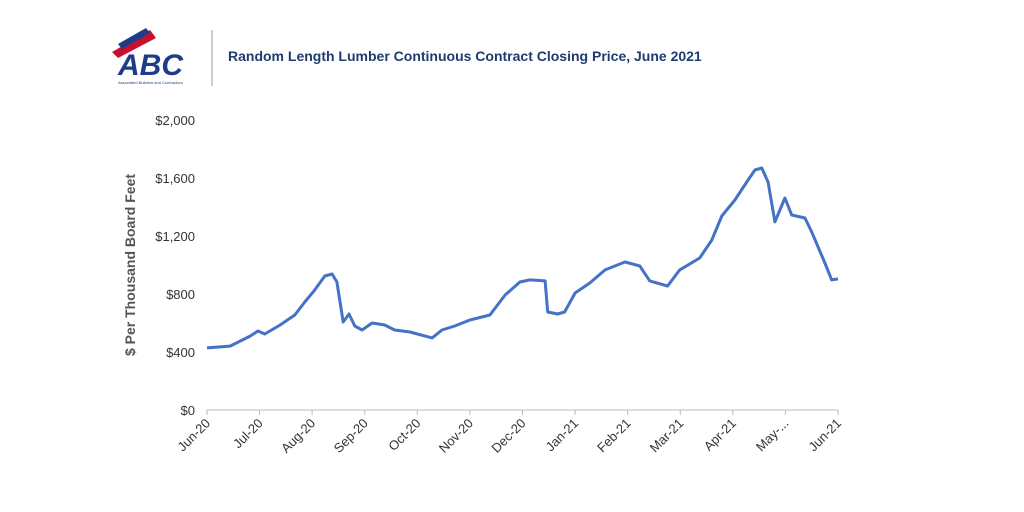  I want to click on logo: ABC Associated Builders and Contractors, so click(148, 56).